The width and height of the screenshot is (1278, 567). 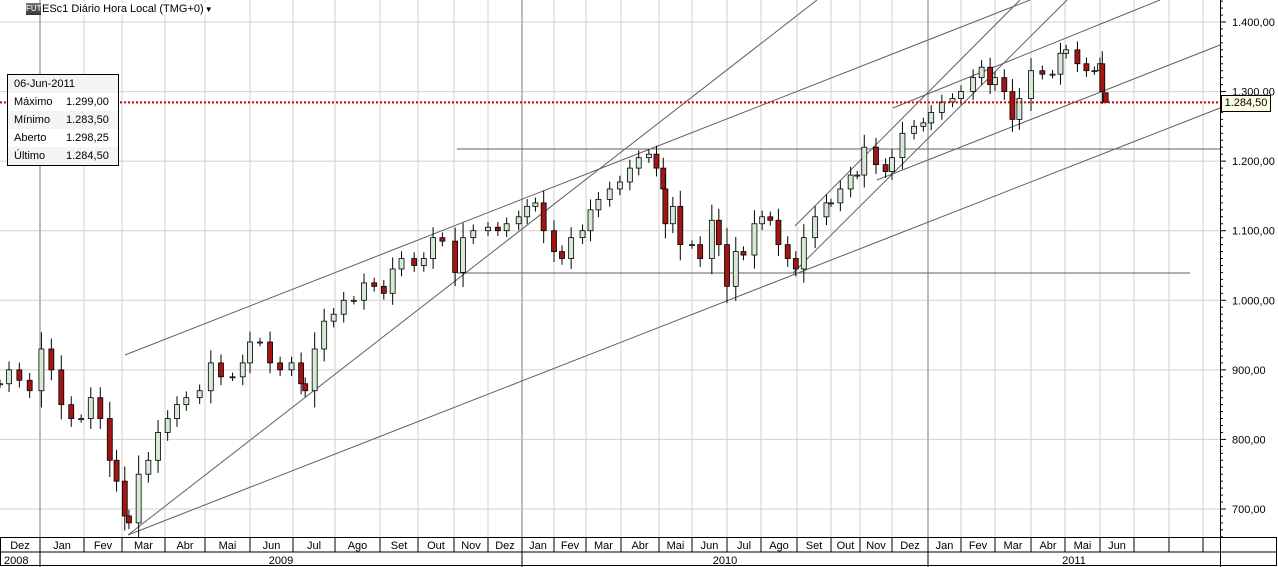 What do you see at coordinates (119, 9) in the screenshot?
I see `chart-title: FUT ESc1 Diário Hora Local (TMG+0) ▼` at bounding box center [119, 9].